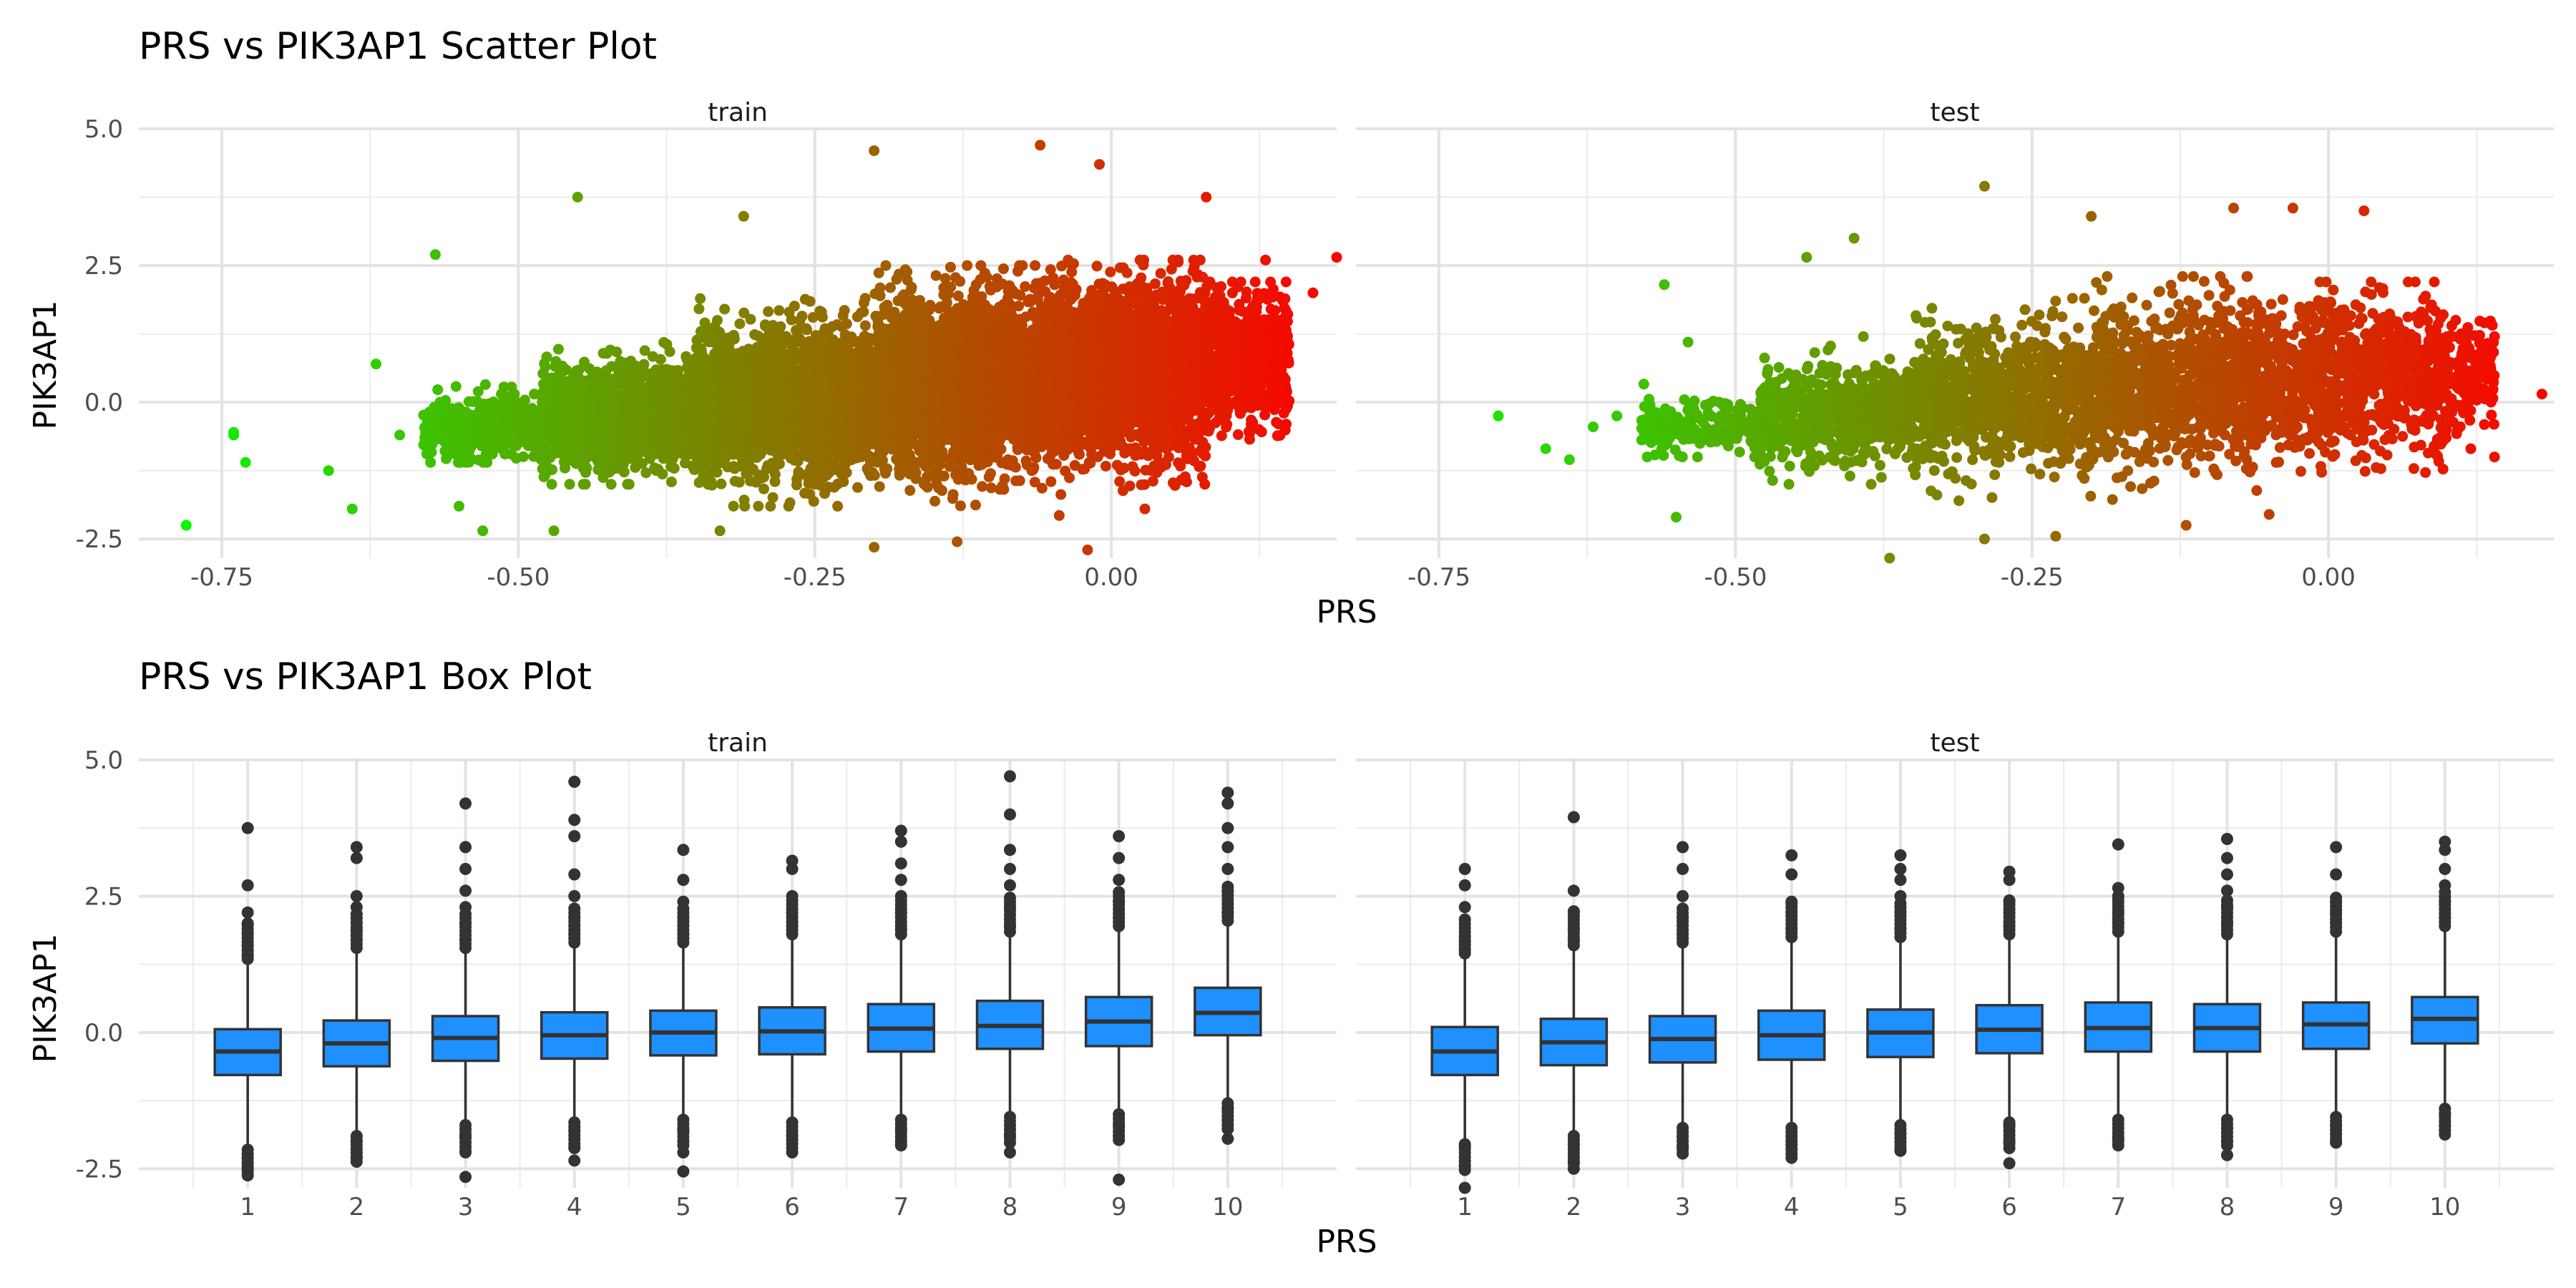 Image resolution: width=2576 pixels, height=1288 pixels. What do you see at coordinates (761, 347) in the screenshot?
I see `scatter-points-train` at bounding box center [761, 347].